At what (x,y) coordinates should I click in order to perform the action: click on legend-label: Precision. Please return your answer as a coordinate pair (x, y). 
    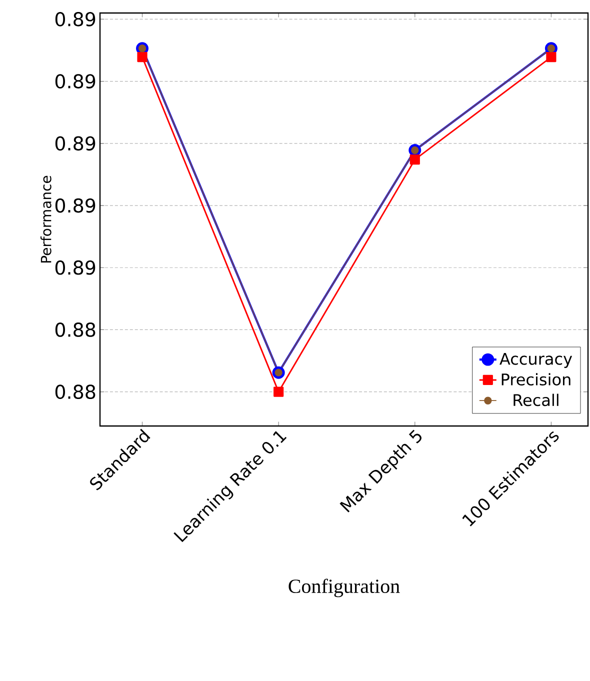
    Looking at the image, I should click on (536, 379).